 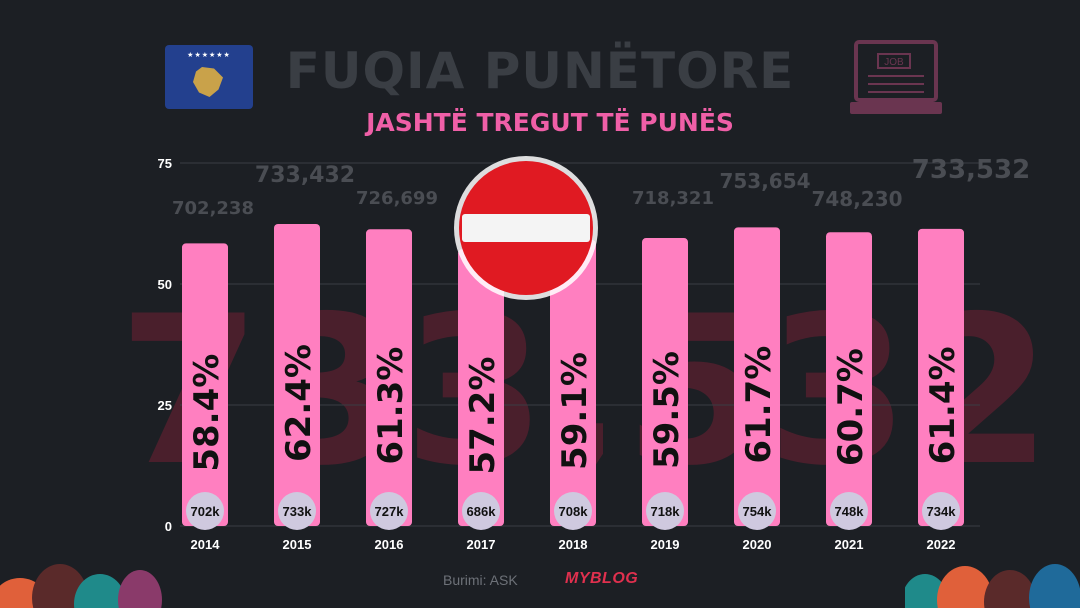 What do you see at coordinates (896, 77) in the screenshot?
I see `laptop-job-icon: JOB` at bounding box center [896, 77].